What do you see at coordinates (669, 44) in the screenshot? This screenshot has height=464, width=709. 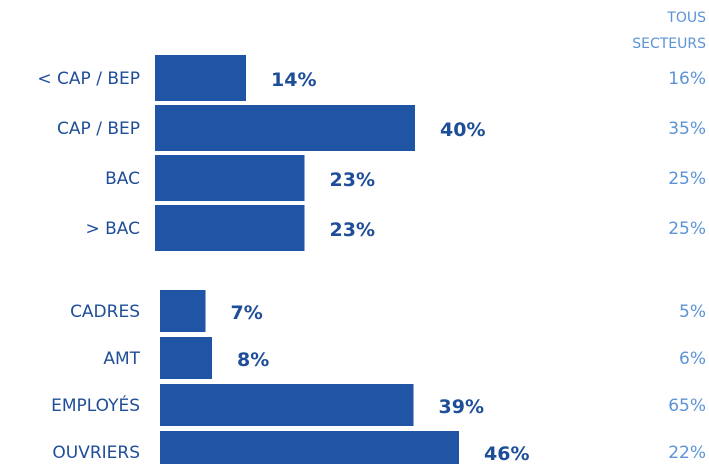 I see `reference-header-line-2: SECTEURS` at bounding box center [669, 44].